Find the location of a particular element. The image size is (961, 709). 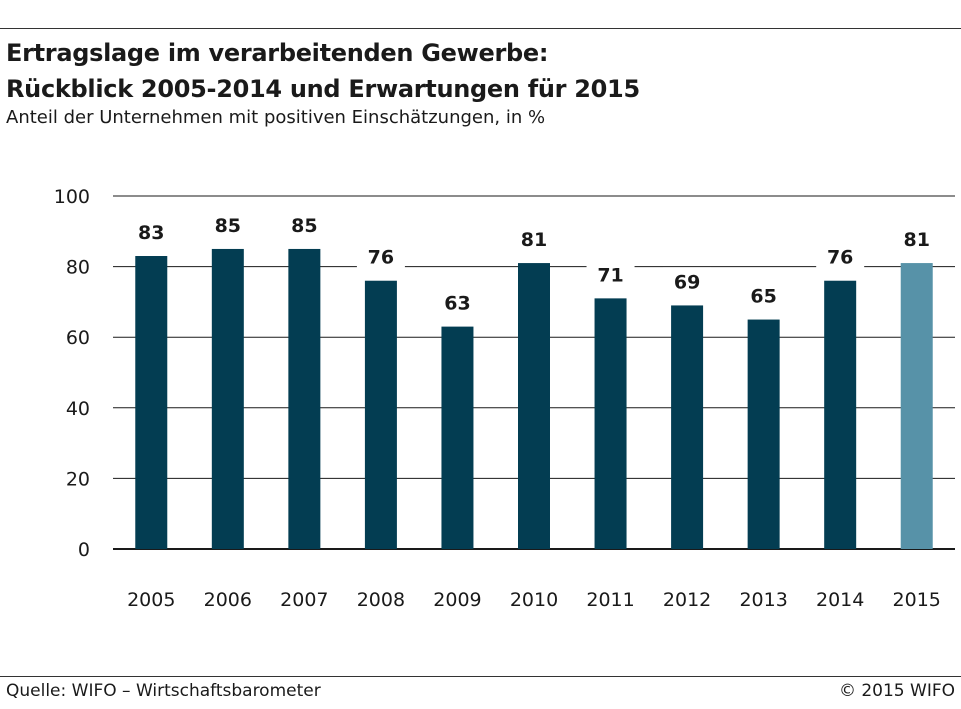

bar-2007 is located at coordinates (304, 398).